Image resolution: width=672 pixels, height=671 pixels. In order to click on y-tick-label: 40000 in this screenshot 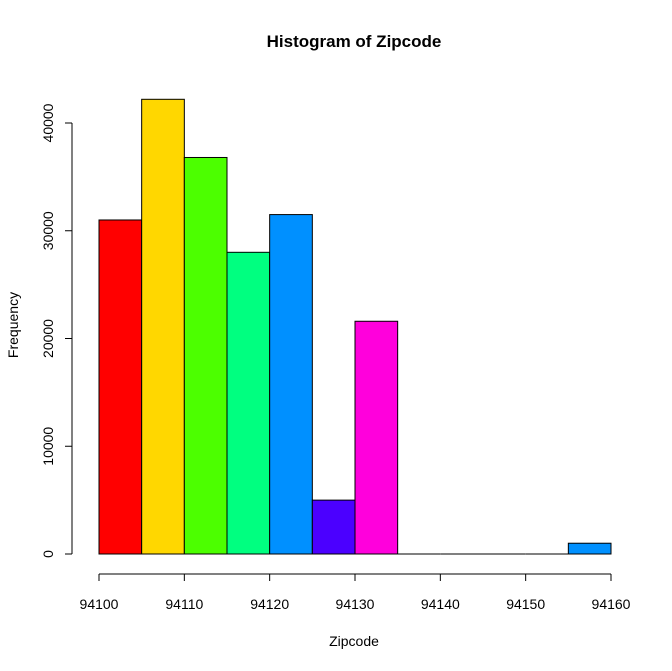, I will do `click(48, 122)`.